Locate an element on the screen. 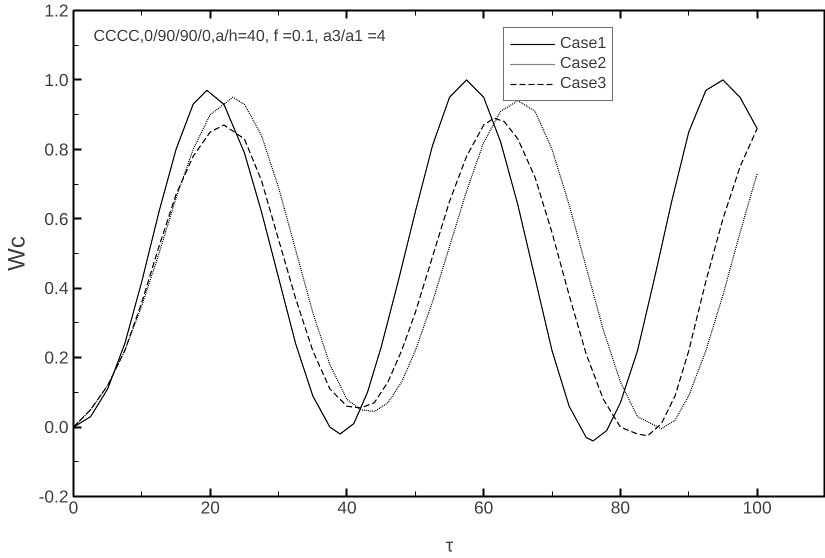  x-tick-label: 80 is located at coordinates (620, 508).